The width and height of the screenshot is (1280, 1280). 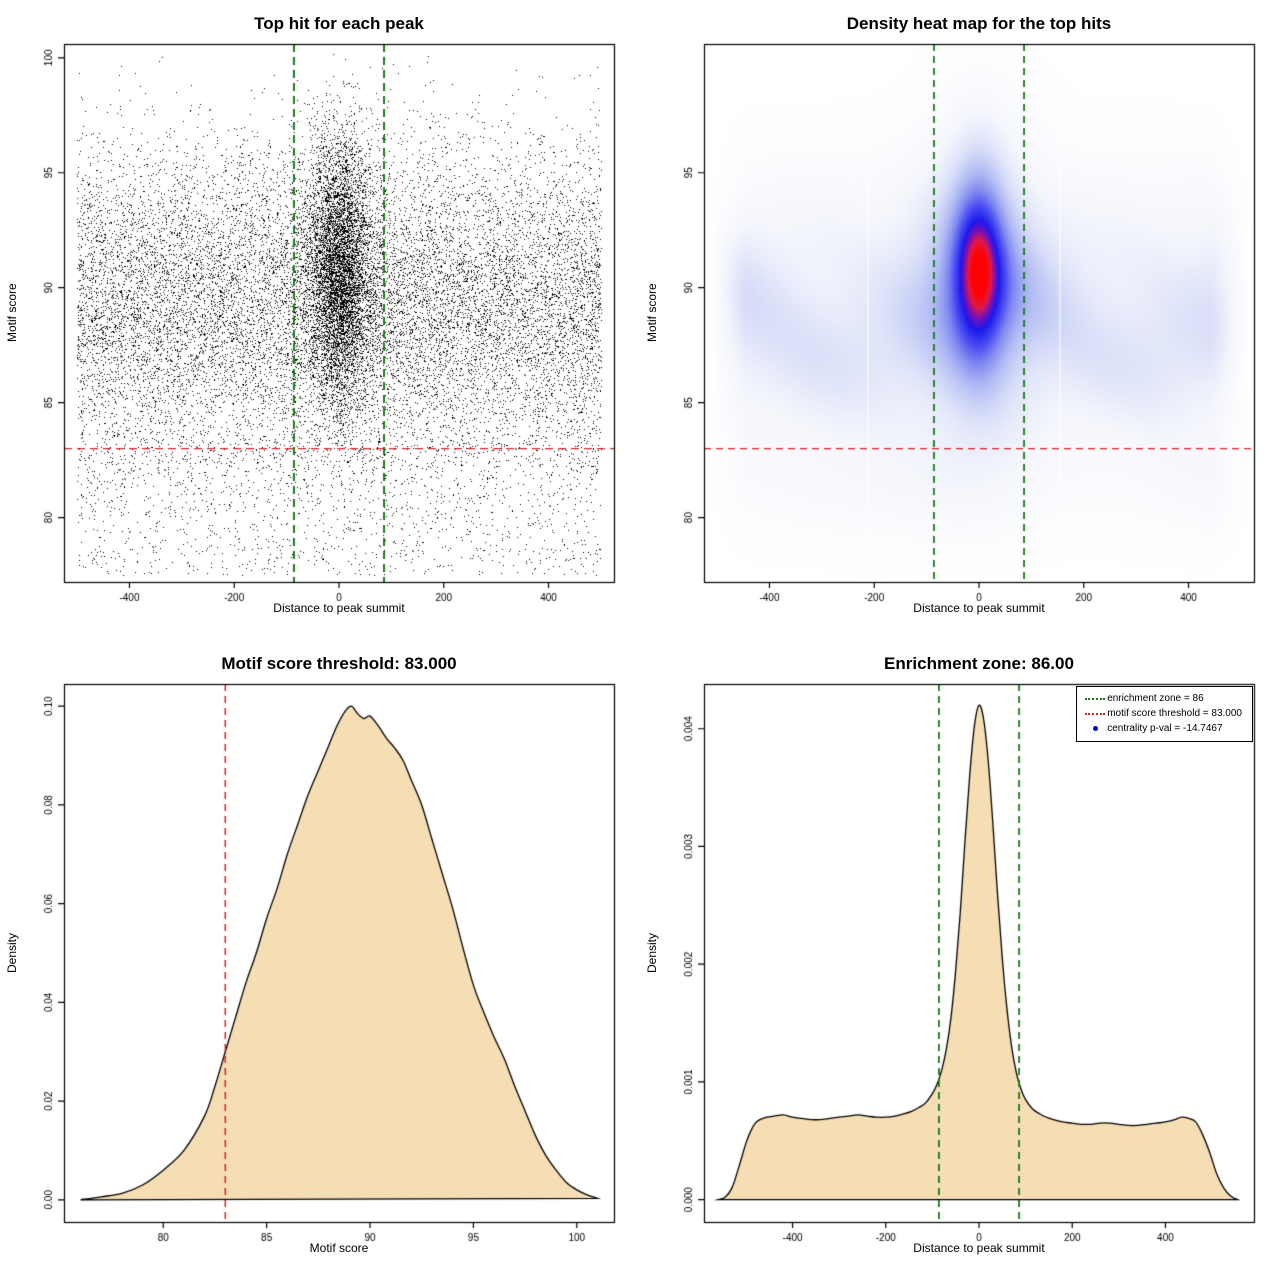 What do you see at coordinates (339, 663) in the screenshot?
I see `chart-title-motif-density: Motif score threshold: 83.000` at bounding box center [339, 663].